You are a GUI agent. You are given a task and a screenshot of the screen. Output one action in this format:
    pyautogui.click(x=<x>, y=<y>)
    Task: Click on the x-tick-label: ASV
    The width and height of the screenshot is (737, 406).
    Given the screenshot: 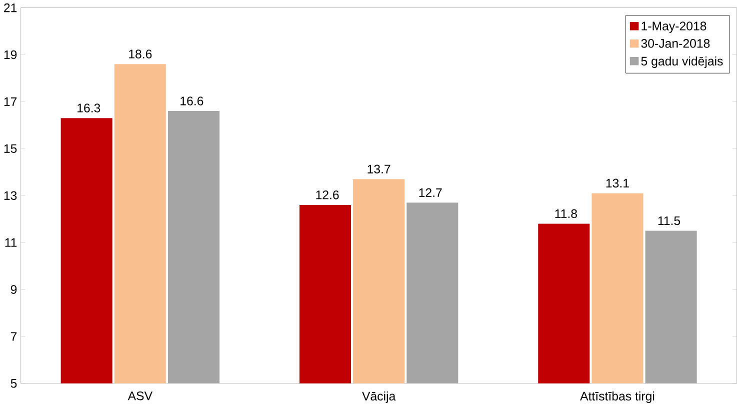 What is the action you would take?
    pyautogui.click(x=140, y=395)
    